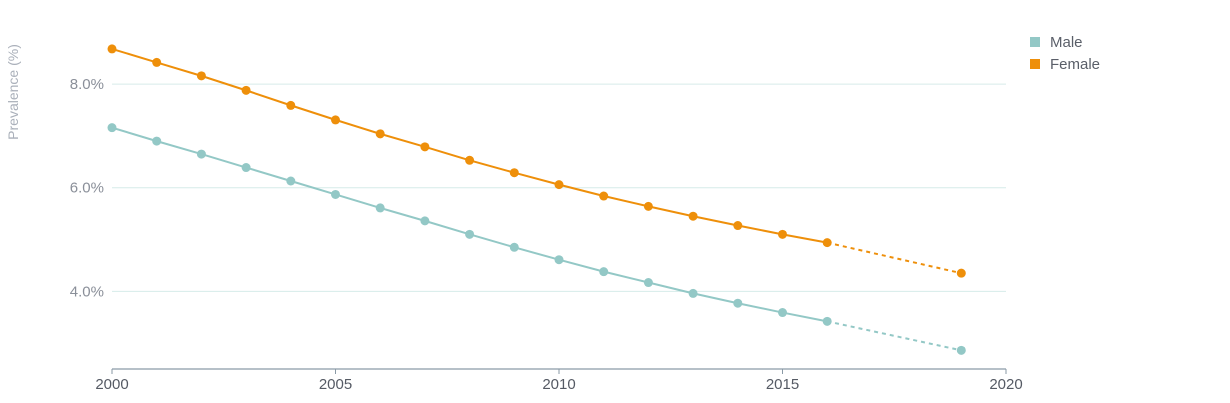 The width and height of the screenshot is (1230, 403). I want to click on legend-item-male: Male, so click(1056, 42).